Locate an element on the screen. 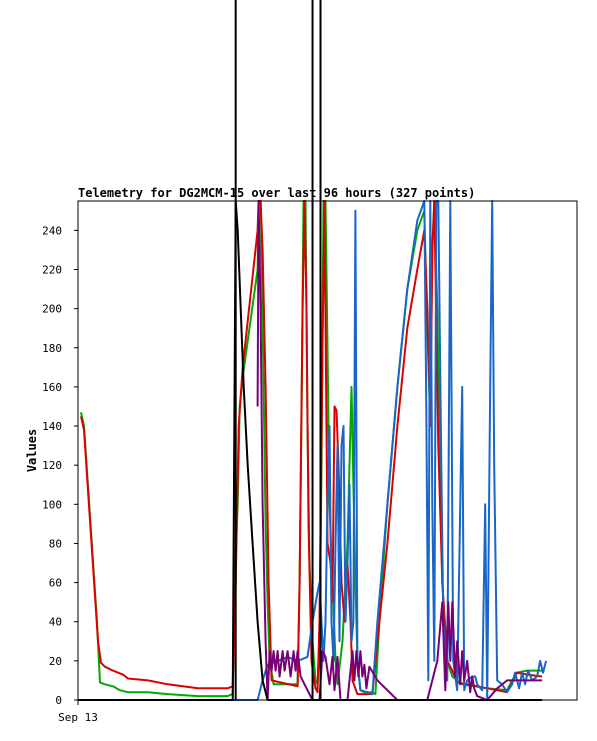 This screenshot has width=597, height=741. x-axis-ticks: Sep 13 is located at coordinates (78, 712).